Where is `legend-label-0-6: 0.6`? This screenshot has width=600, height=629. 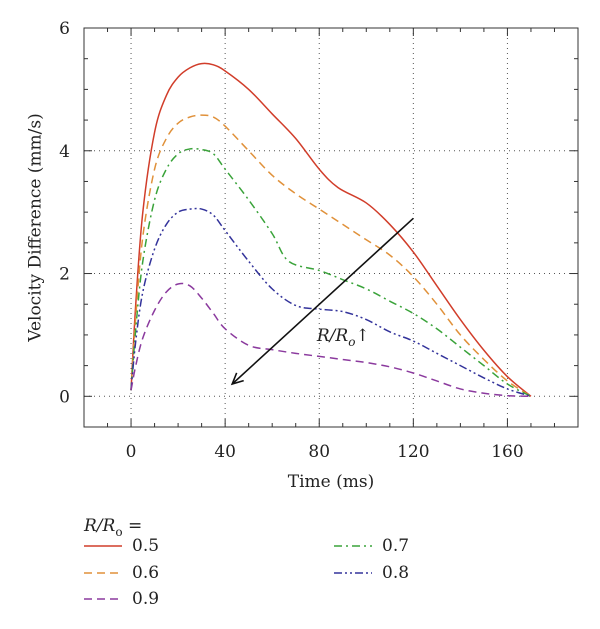 legend-label-0-6: 0.6 is located at coordinates (145, 573).